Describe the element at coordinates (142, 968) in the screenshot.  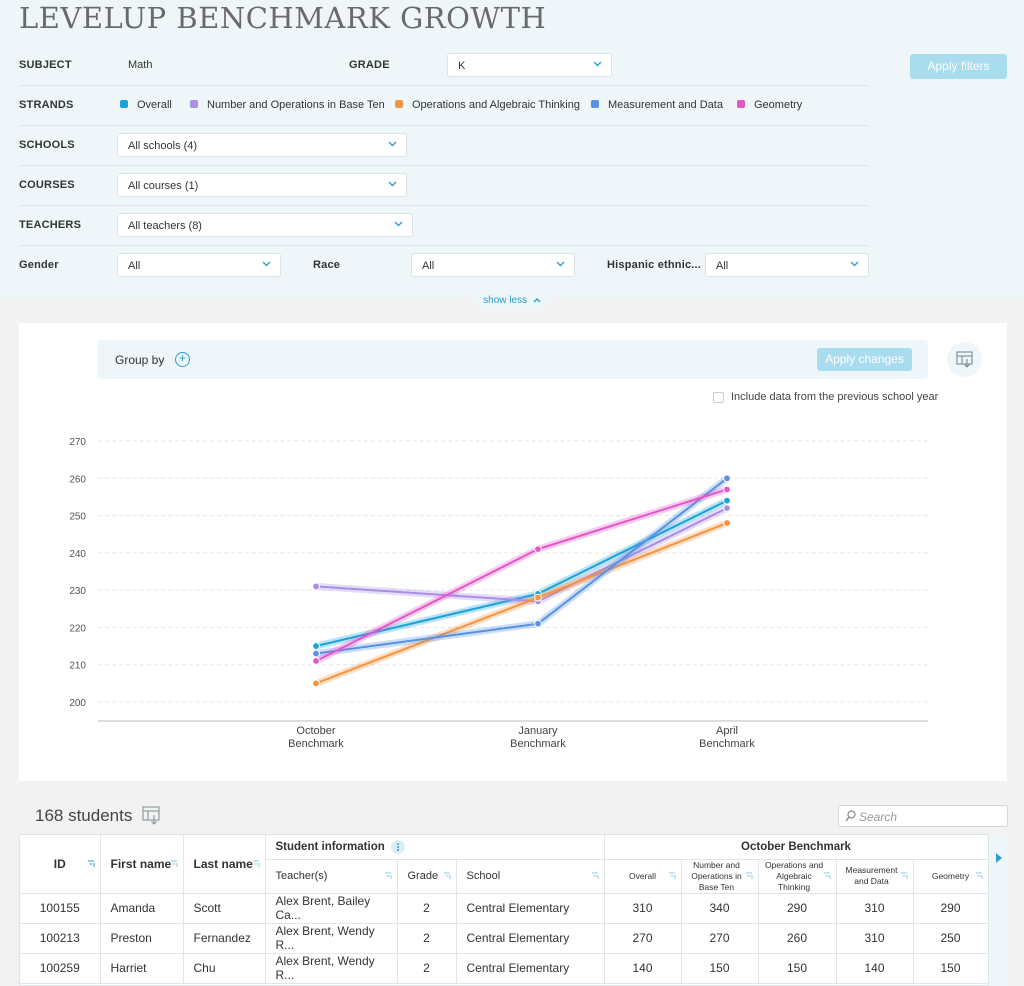
I see `cell-first-name: Harriet` at that location.